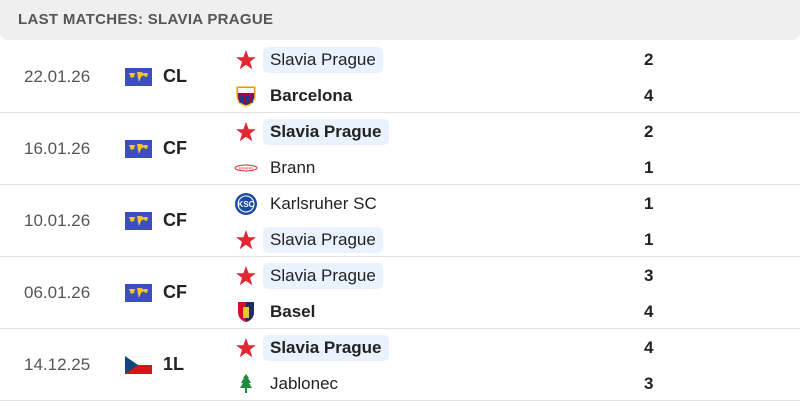 Image resolution: width=800 pixels, height=401 pixels. What do you see at coordinates (400, 20) in the screenshot?
I see `section-header: LAST MATCHES: SLAVIA PRAGUE` at bounding box center [400, 20].